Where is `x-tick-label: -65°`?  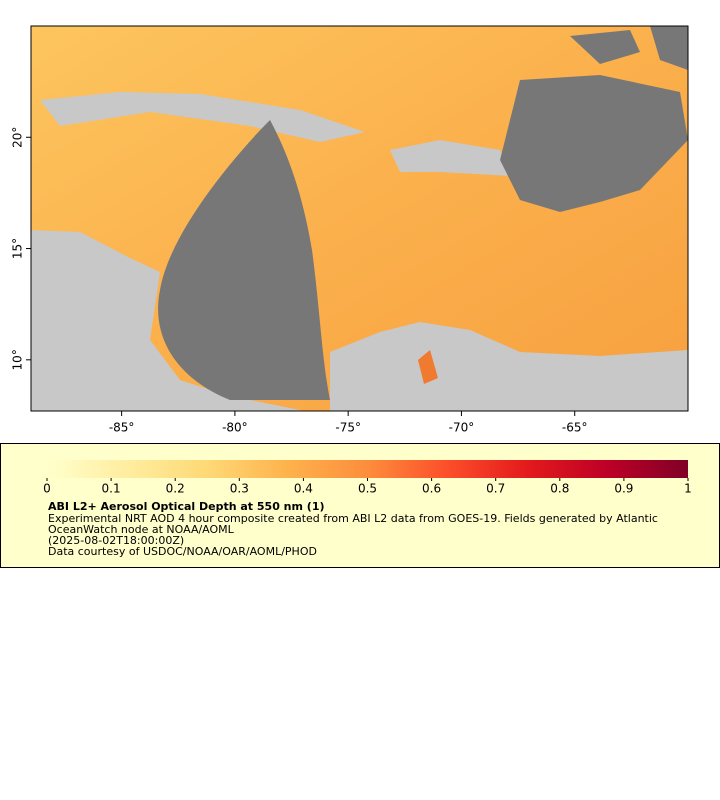 x-tick-label: -65° is located at coordinates (575, 428).